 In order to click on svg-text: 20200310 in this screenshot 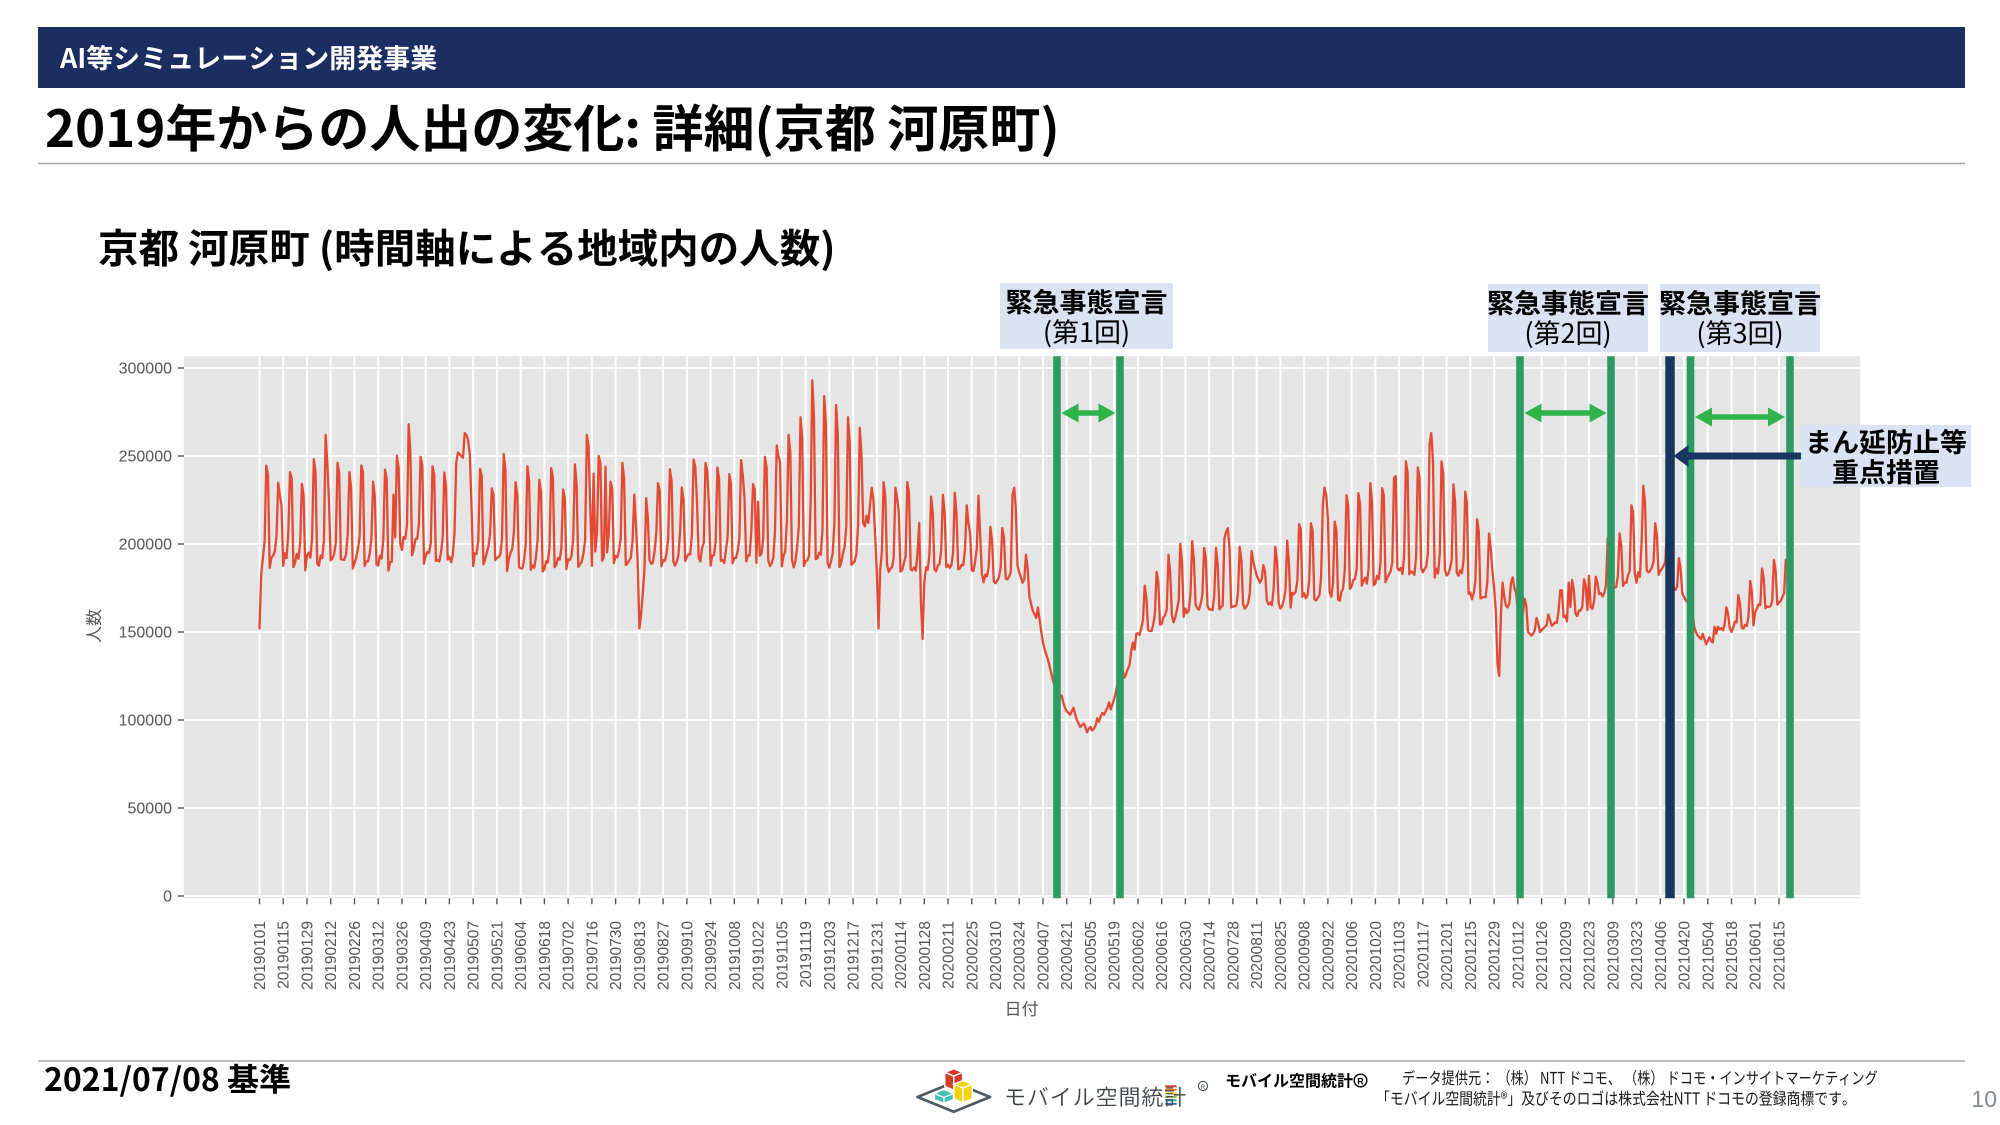, I will do `click(996, 955)`.